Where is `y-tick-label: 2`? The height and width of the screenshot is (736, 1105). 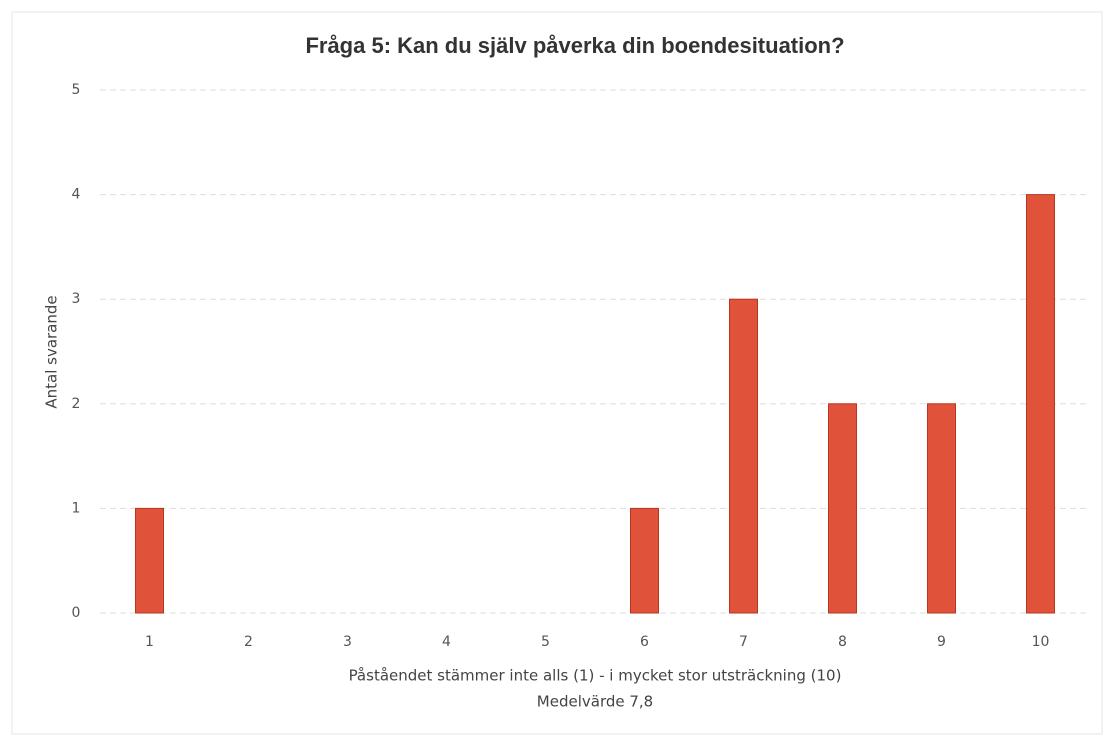 y-tick-label: 2 is located at coordinates (76, 404).